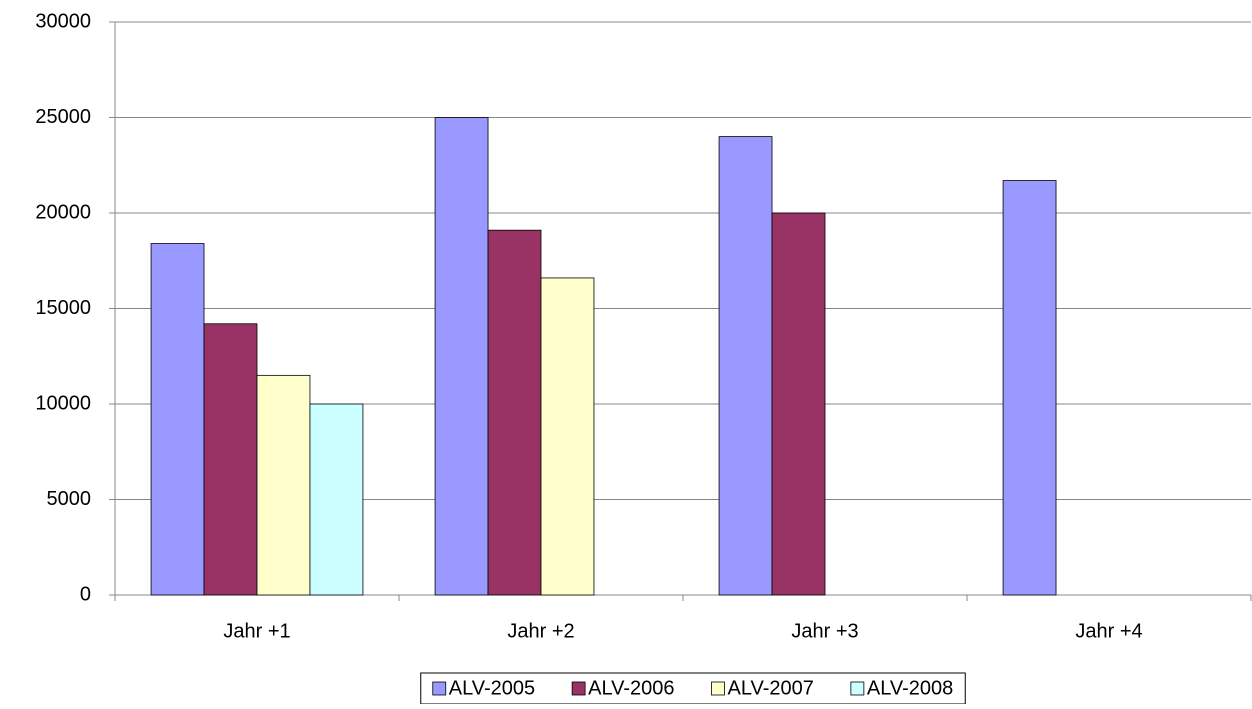 The height and width of the screenshot is (709, 1252). What do you see at coordinates (63, 212) in the screenshot?
I see `y-tick-label: 20000` at bounding box center [63, 212].